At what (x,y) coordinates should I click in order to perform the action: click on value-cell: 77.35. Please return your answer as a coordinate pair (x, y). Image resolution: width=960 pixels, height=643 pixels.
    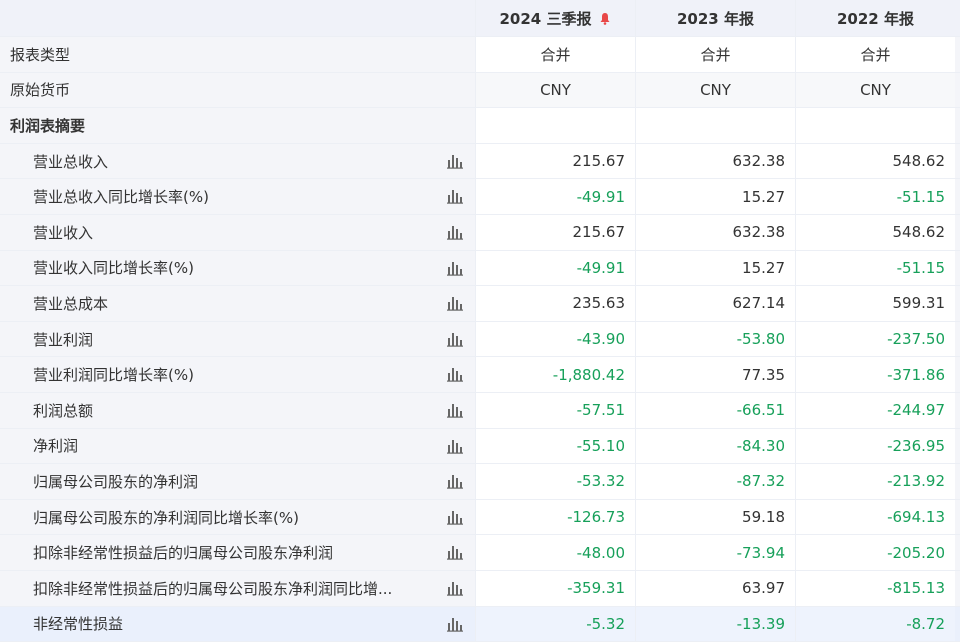
    Looking at the image, I should click on (715, 375).